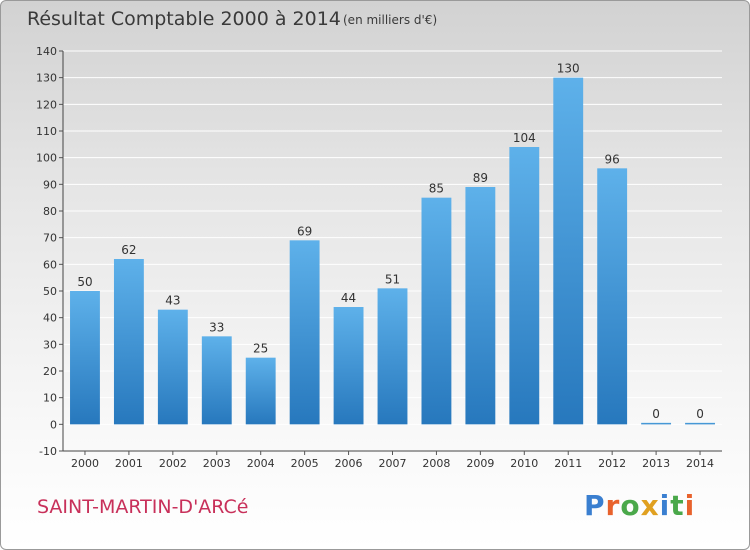 The height and width of the screenshot is (550, 750). I want to click on bar-2005, so click(304, 332).